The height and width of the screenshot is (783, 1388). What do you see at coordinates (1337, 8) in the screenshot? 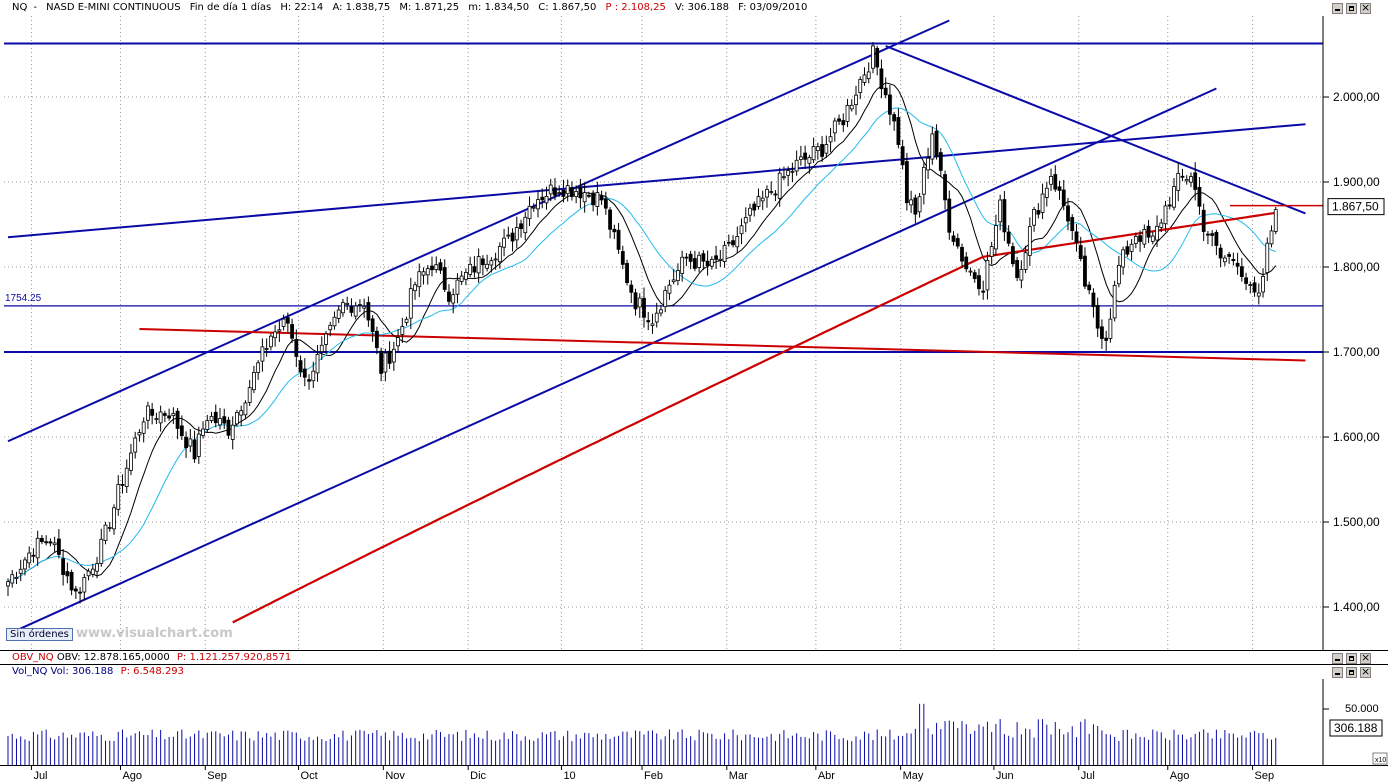
I see `minimize-button` at bounding box center [1337, 8].